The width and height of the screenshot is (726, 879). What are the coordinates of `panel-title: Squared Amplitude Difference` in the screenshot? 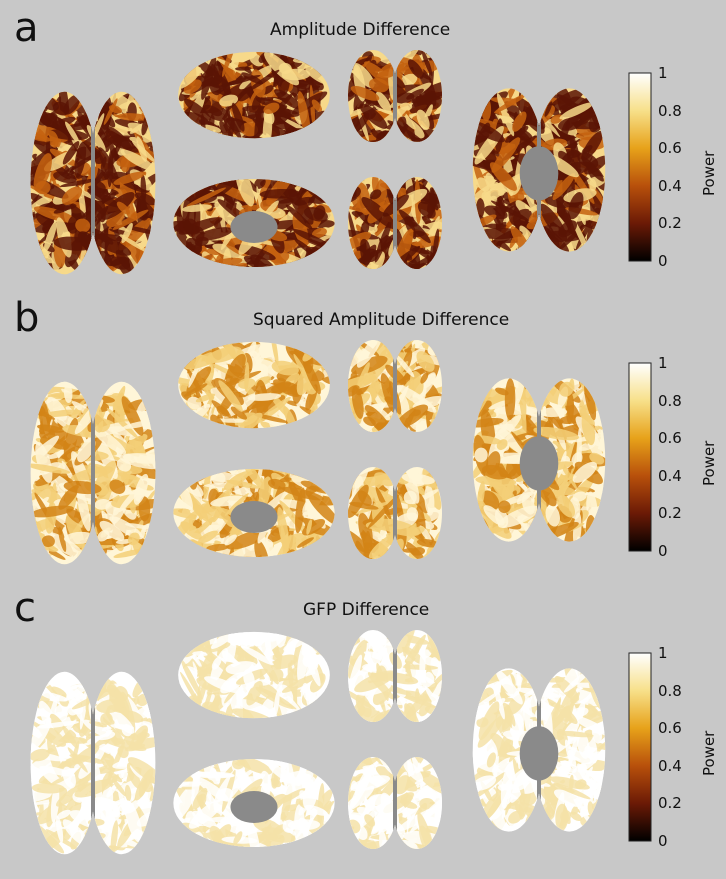 It's located at (381, 320).